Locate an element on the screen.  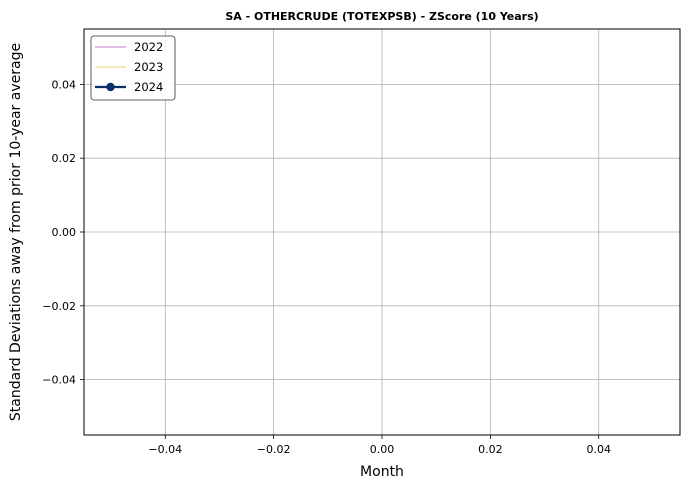
x-axis-ticks: −0.04 −0.02 0.00 0.02 0.04 is located at coordinates (379, 445).